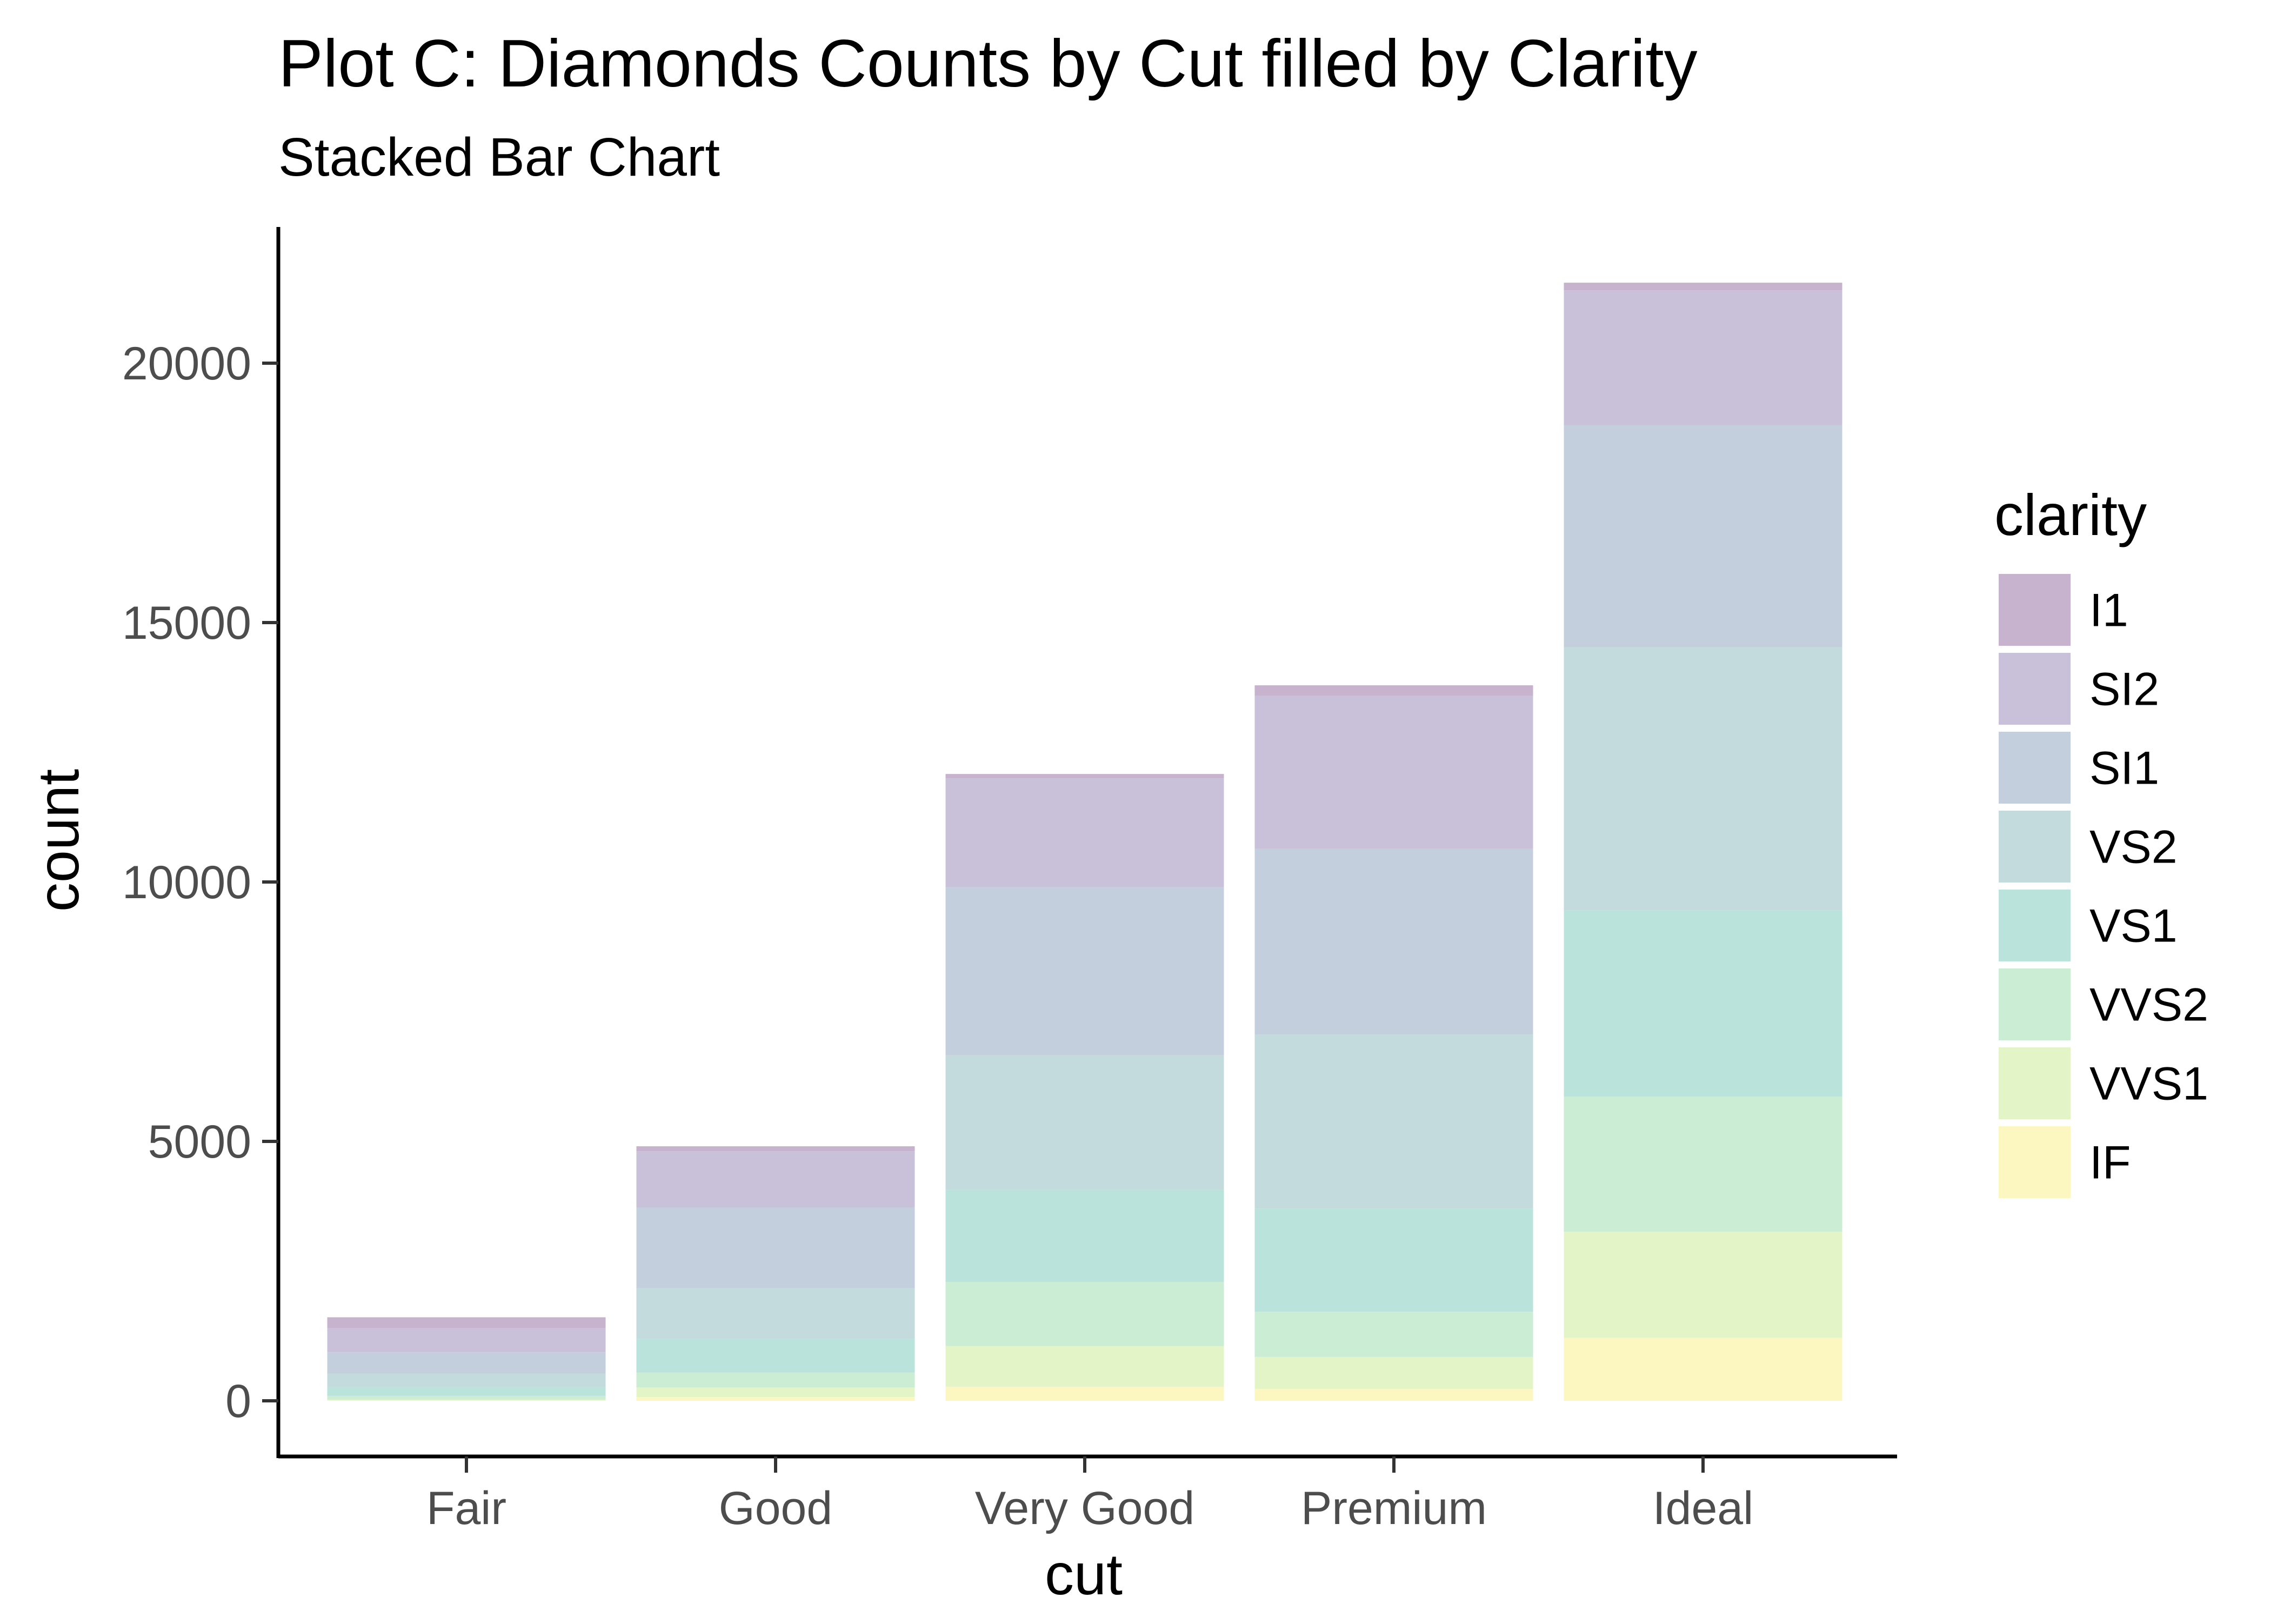 The width and height of the screenshot is (2270, 1624). I want to click on x-tick-label: Very Good, so click(1084, 1508).